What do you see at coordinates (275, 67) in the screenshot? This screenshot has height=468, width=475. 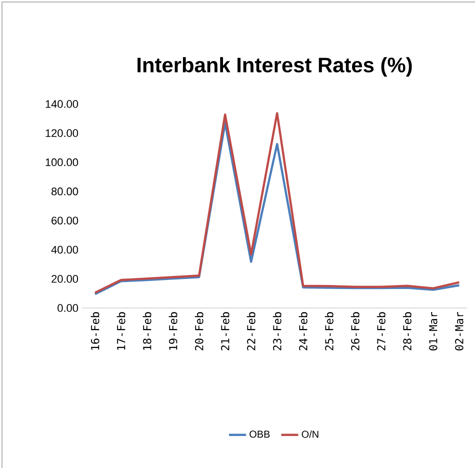 I see `chart-title: Interbank Interest Rates (%)` at bounding box center [275, 67].